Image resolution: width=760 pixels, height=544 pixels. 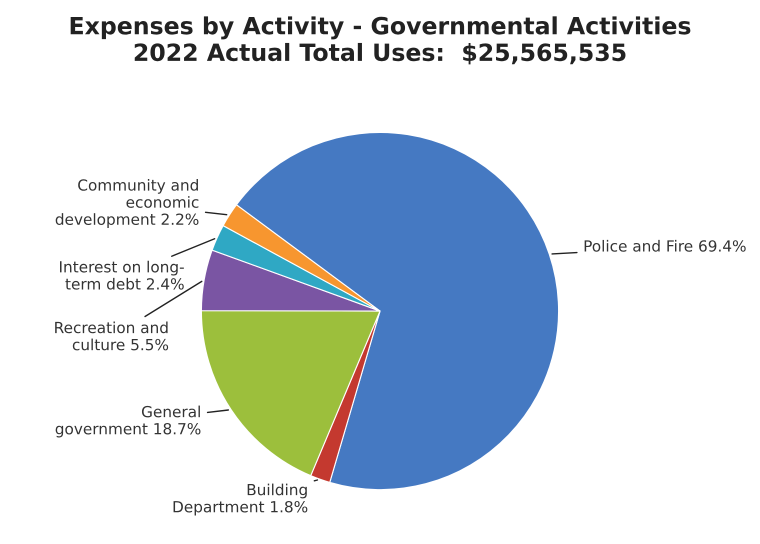 I want to click on chart-title: Expenses by Activity - Governmental Activities 2022 Actual Total Uses: $25,565,535, so click(x=380, y=40).